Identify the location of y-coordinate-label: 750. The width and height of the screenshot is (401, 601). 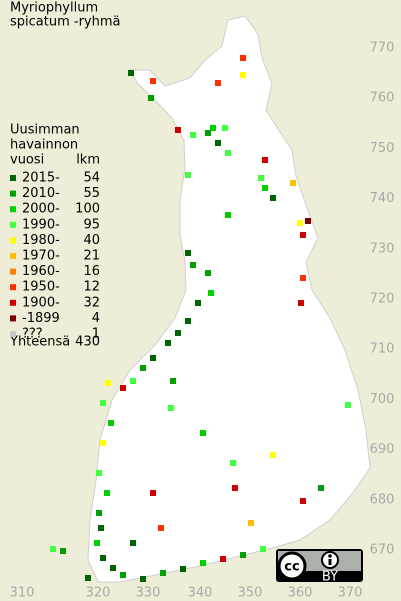
(382, 148).